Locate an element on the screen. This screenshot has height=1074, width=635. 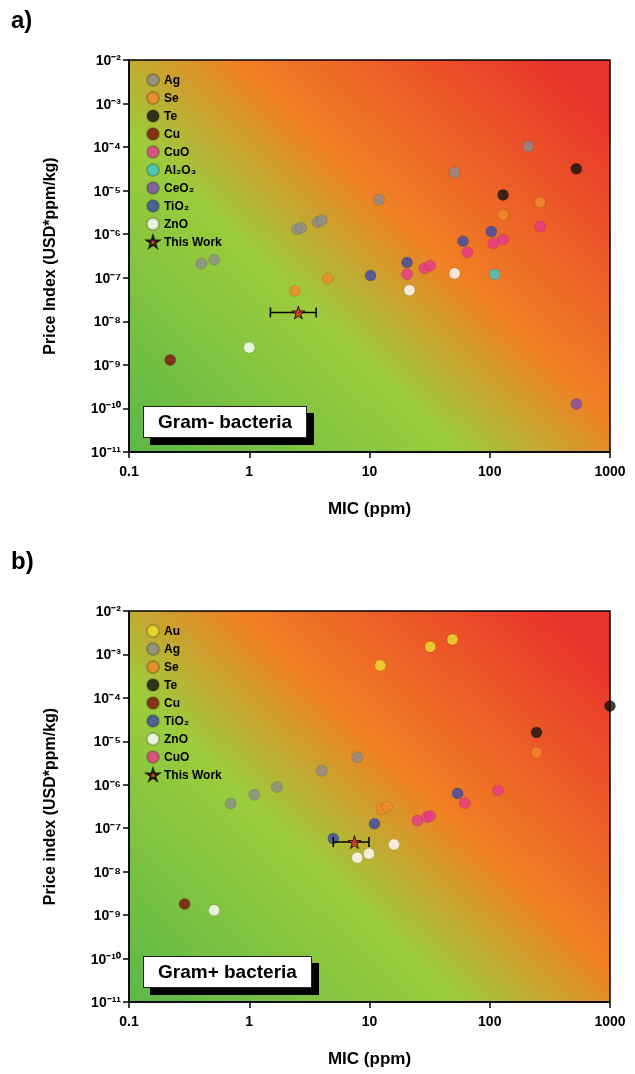
chart-title: b) is located at coordinates (22, 560).